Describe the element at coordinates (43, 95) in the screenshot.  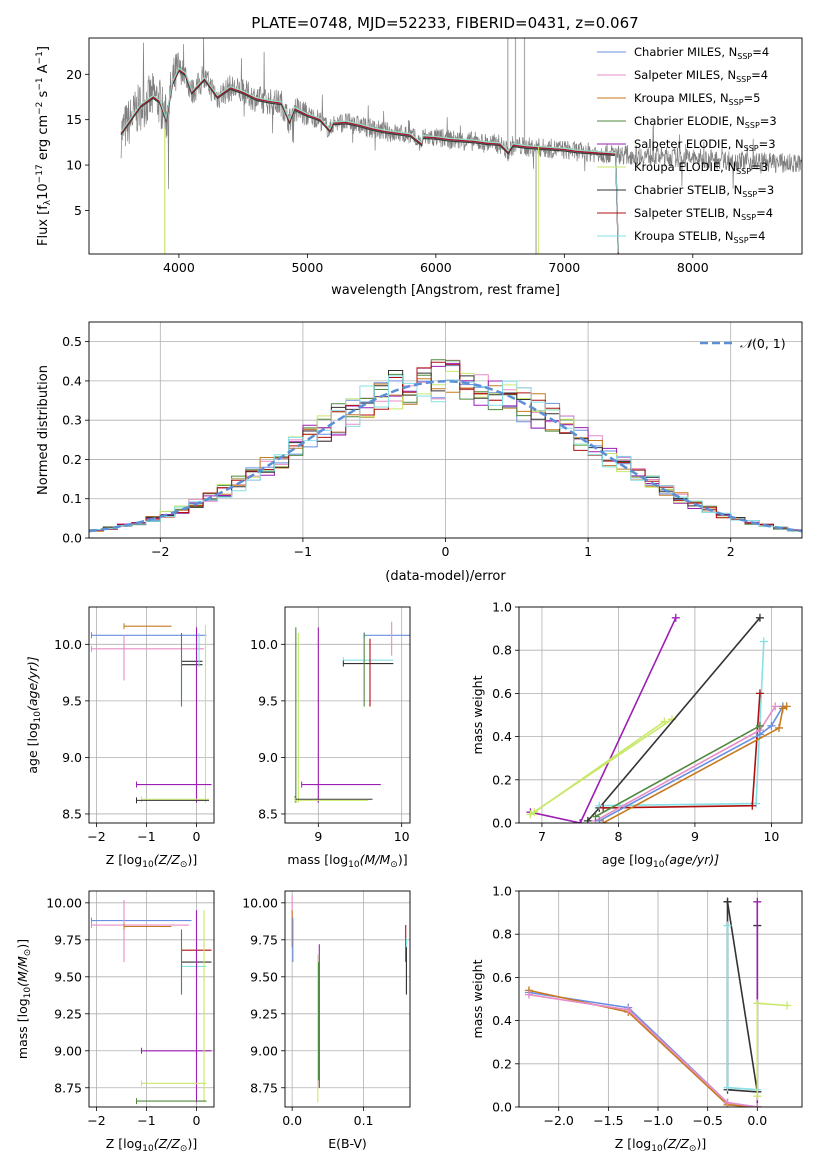
I see `label-part: s` at that location.